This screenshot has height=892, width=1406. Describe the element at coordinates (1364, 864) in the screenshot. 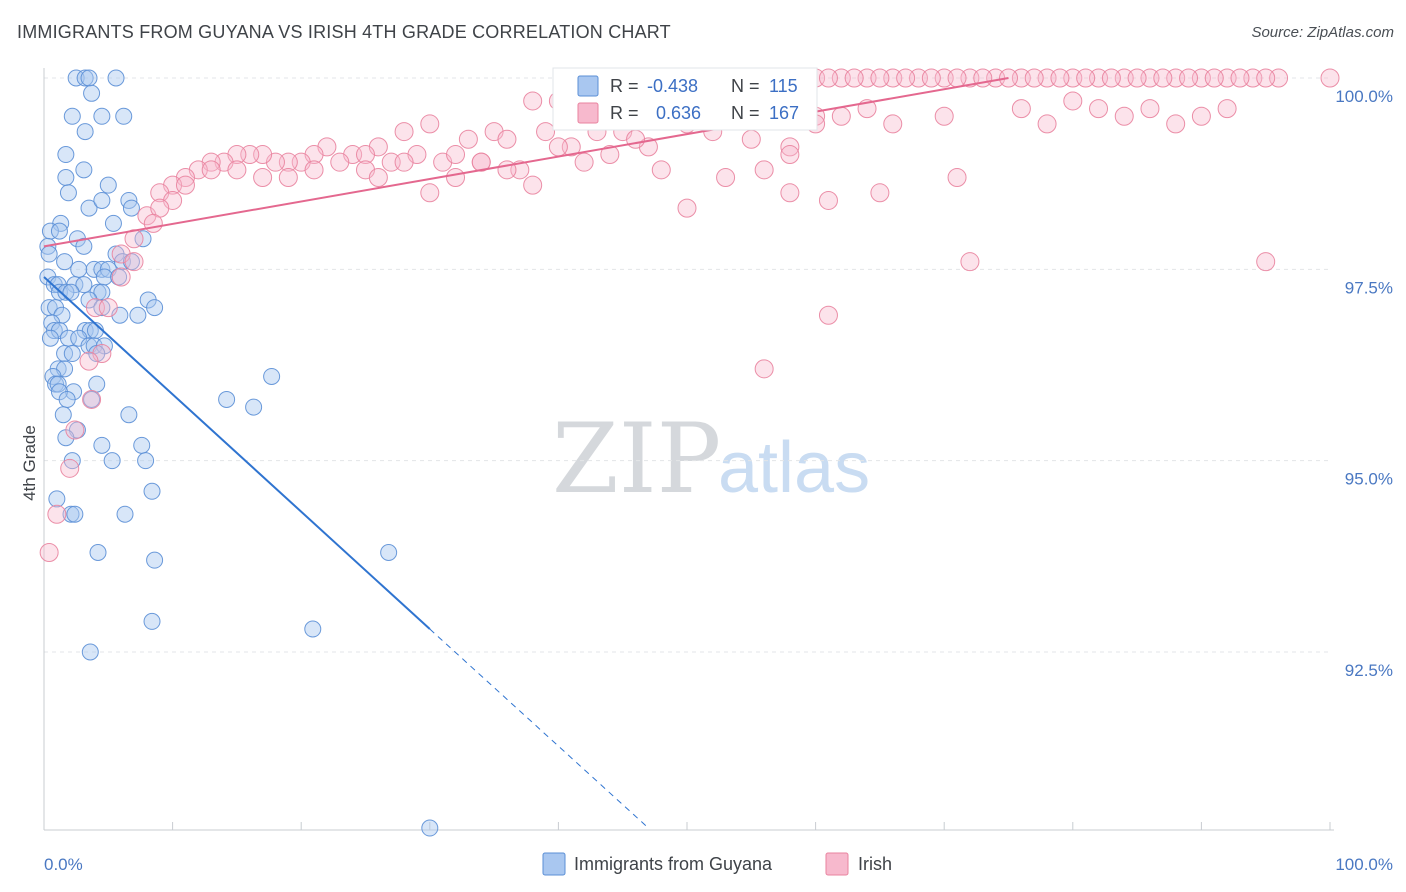

I see `x-tick-label-max: 100.0%` at that location.